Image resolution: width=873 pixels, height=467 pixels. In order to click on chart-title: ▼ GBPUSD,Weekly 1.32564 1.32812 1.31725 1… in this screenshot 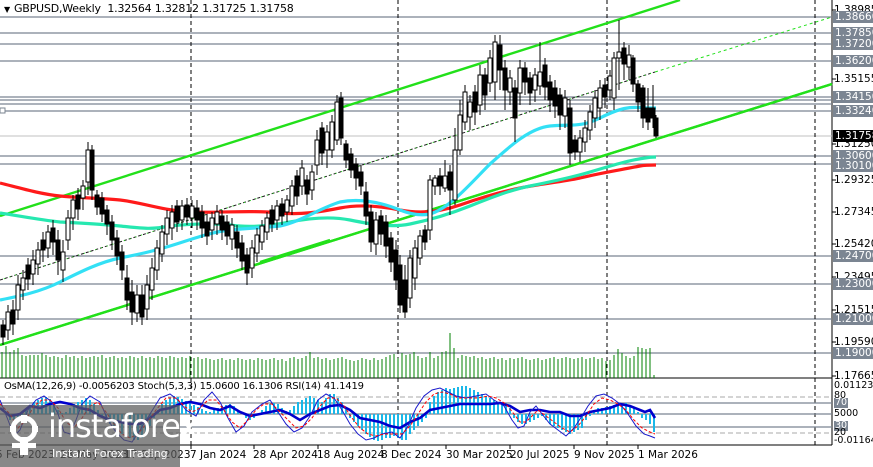, I will do `click(149, 8)`.